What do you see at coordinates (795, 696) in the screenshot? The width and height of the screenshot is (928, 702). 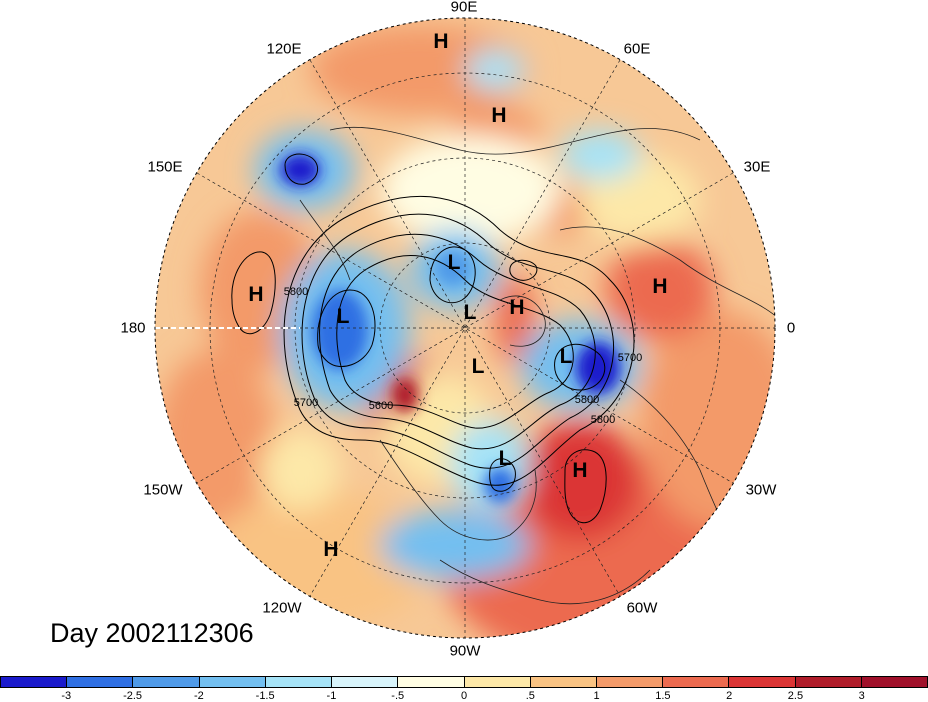 I see `colorbar-tick-label: 2.5` at bounding box center [795, 696].